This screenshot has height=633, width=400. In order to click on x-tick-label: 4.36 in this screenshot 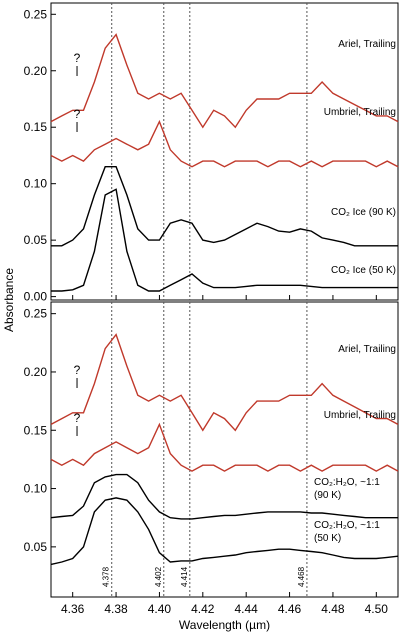, I will do `click(73, 609)`.